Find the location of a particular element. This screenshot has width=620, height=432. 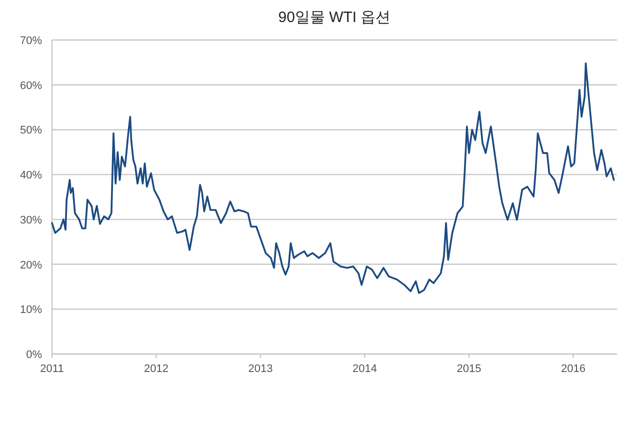

x-tick-label: 2011 is located at coordinates (52, 369).